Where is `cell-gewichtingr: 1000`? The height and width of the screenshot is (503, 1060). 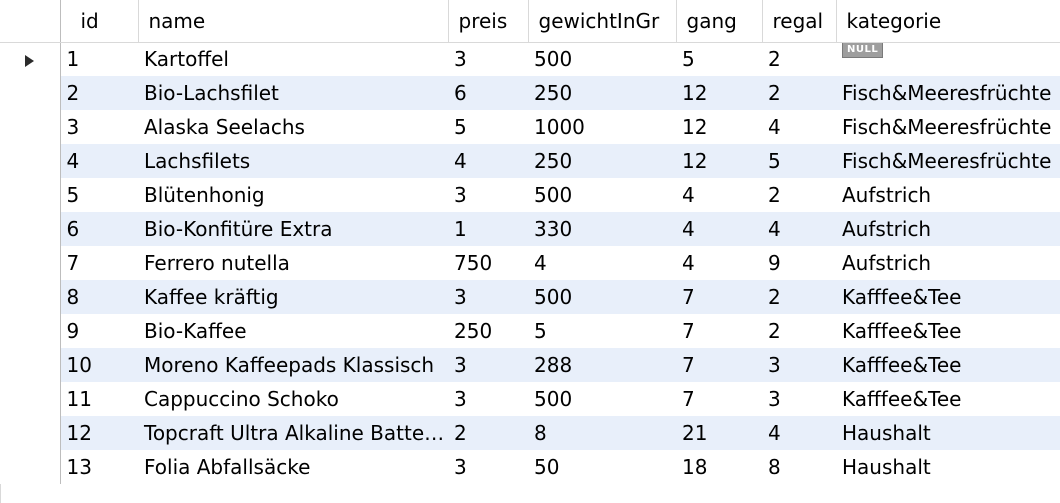
cell-gewichtingr: 1000 is located at coordinates (602, 127).